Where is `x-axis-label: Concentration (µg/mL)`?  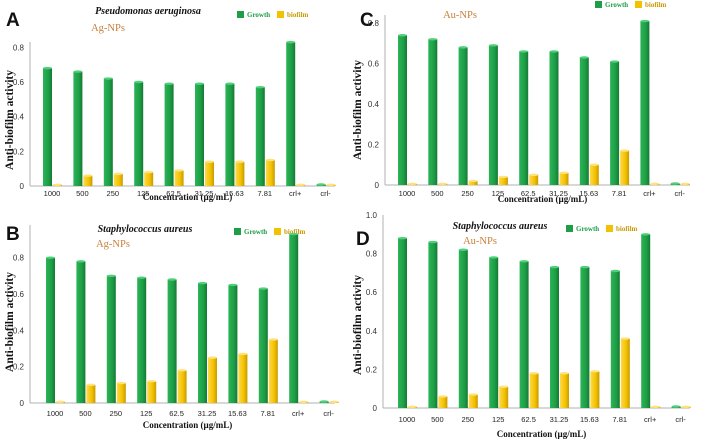 x-axis-label: Concentration (µg/mL) is located at coordinates (187, 197).